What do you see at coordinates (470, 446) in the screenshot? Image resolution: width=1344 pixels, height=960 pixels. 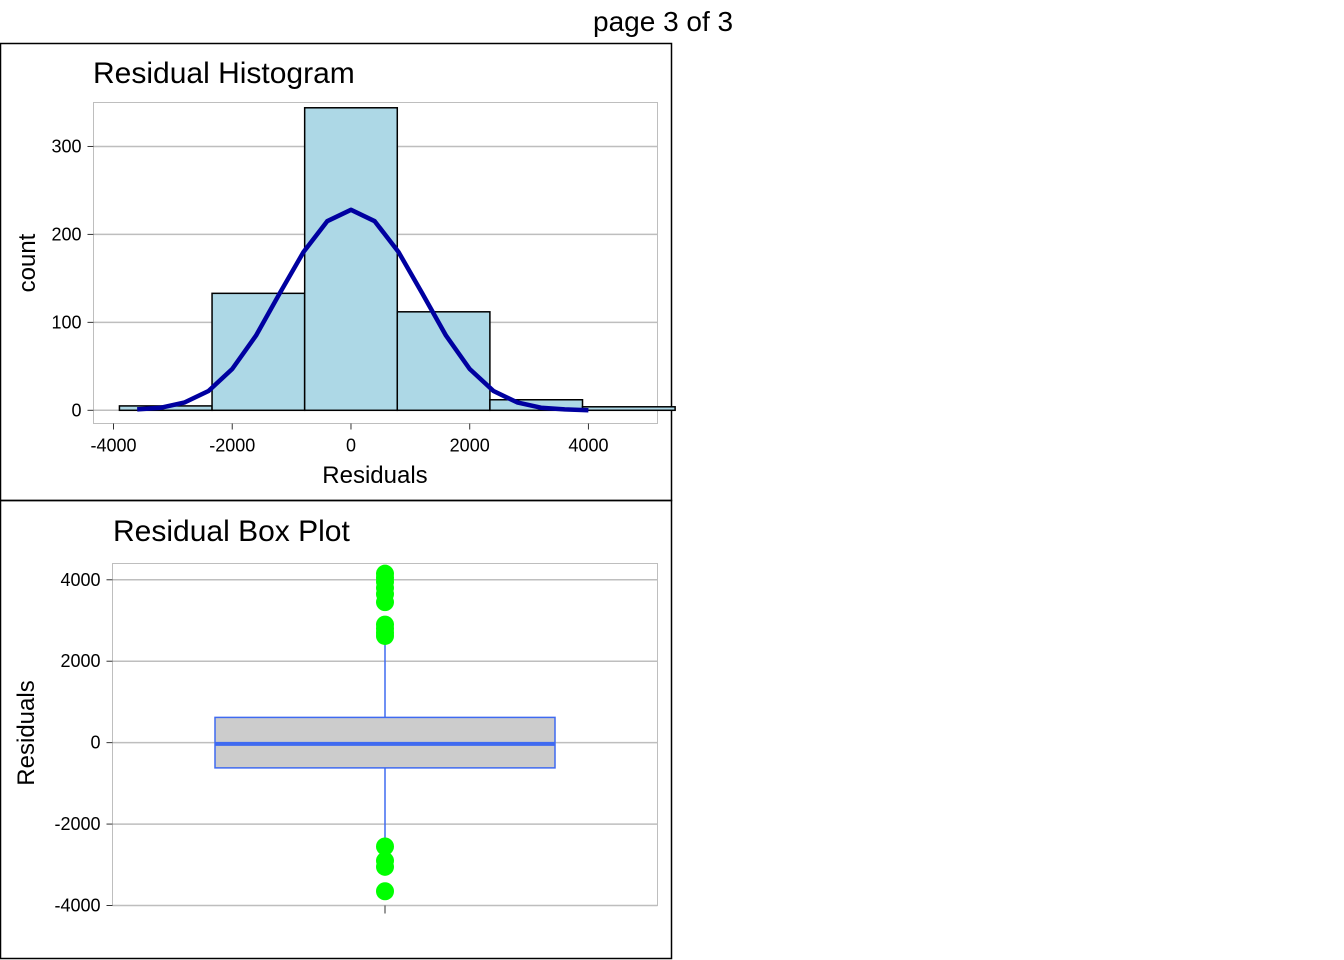 I see `histogram-x-tick-label: 2000` at bounding box center [470, 446].